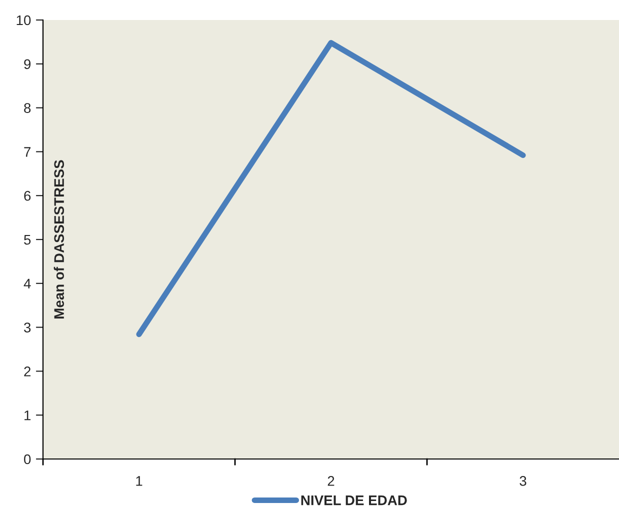 The image size is (619, 516). I want to click on x-tick-label: 2, so click(331, 481).